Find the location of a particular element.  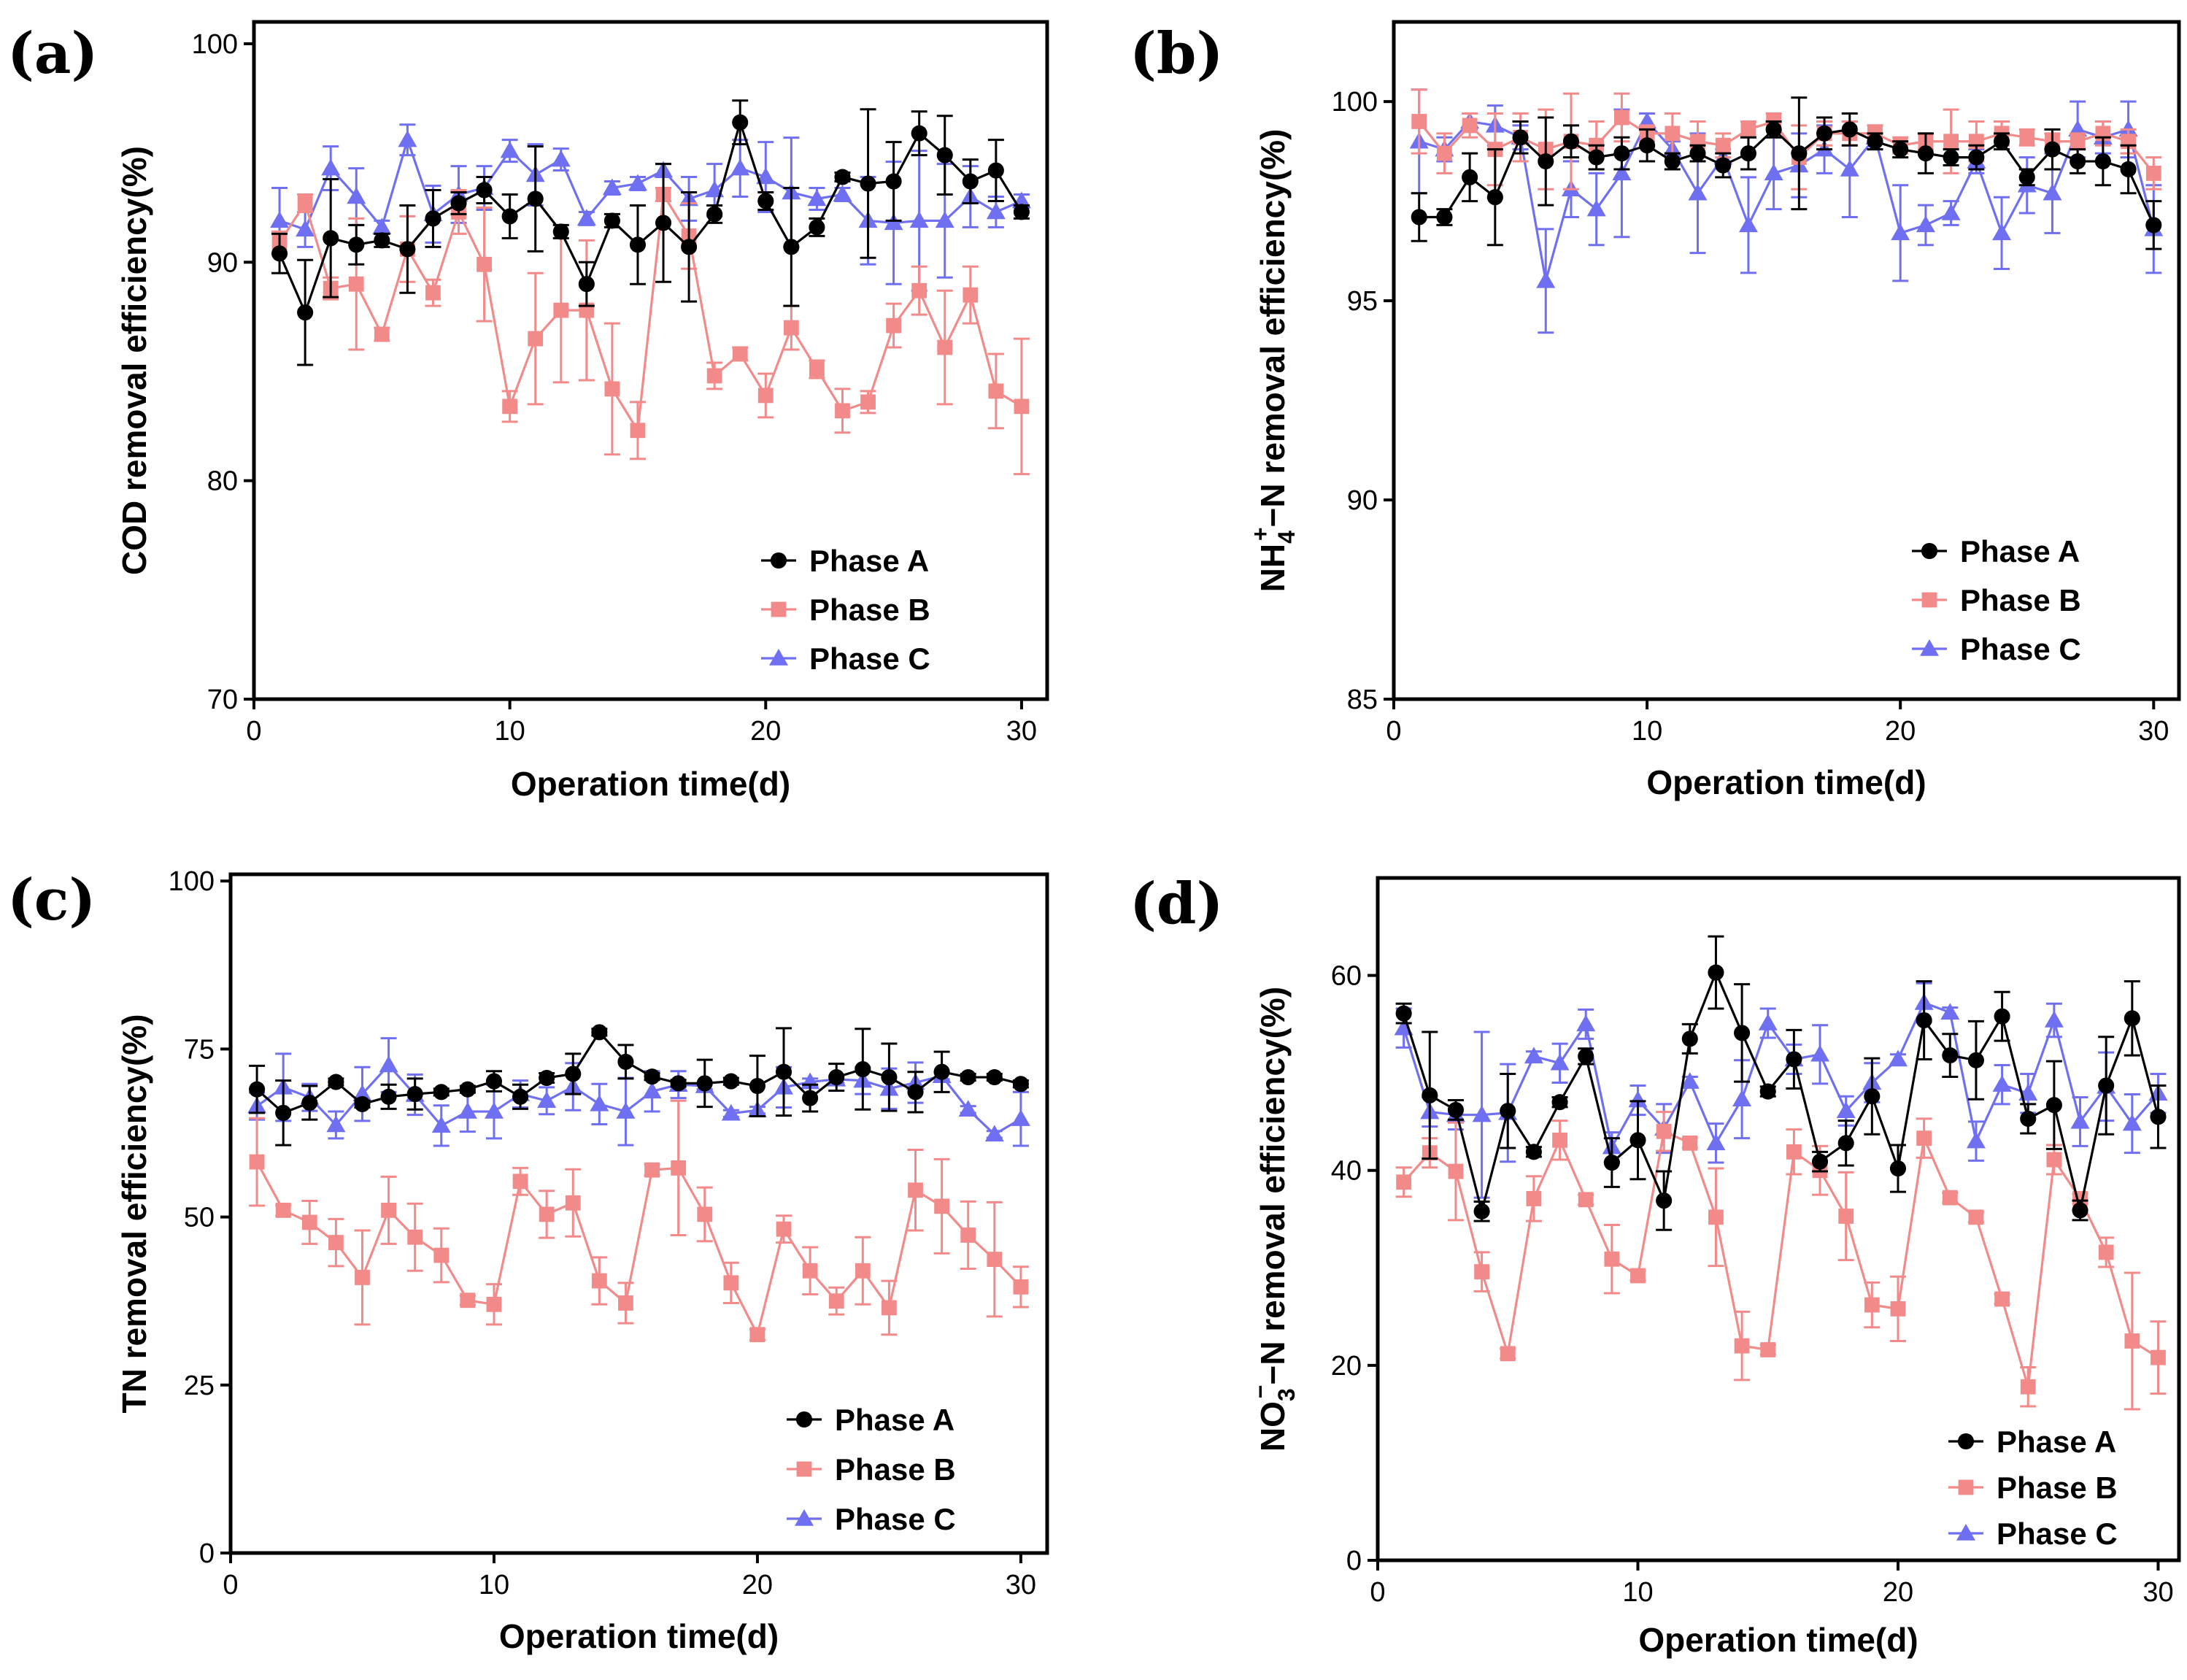

y-axis-title-main: TN removal efficiency(%) is located at coordinates (134, 1213).